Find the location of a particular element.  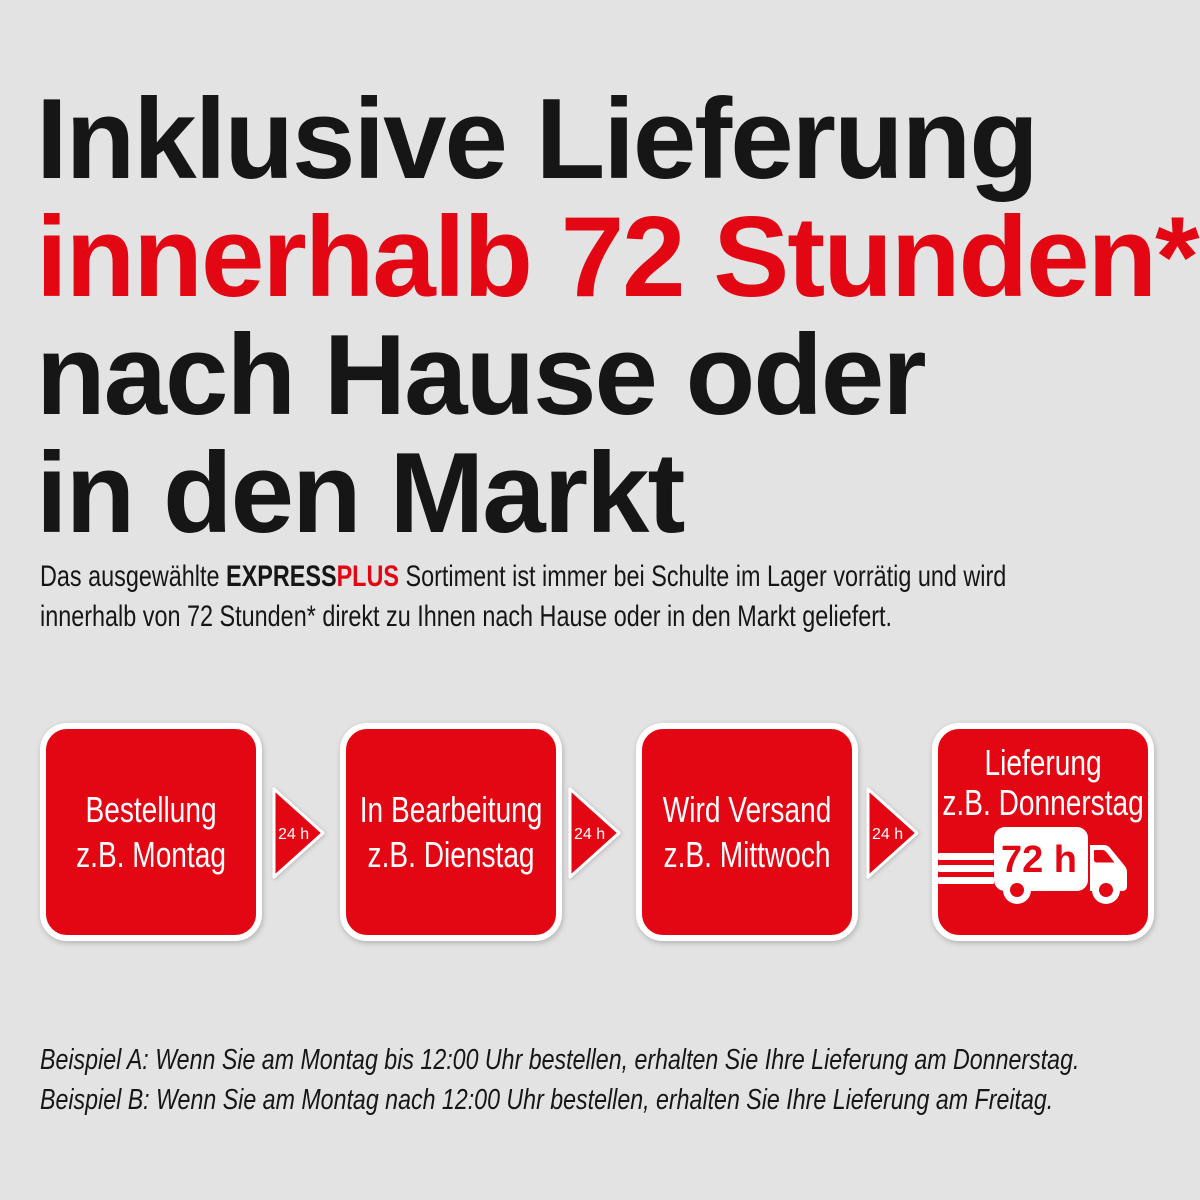

flow-arrow-2: 24 h is located at coordinates (595, 833).